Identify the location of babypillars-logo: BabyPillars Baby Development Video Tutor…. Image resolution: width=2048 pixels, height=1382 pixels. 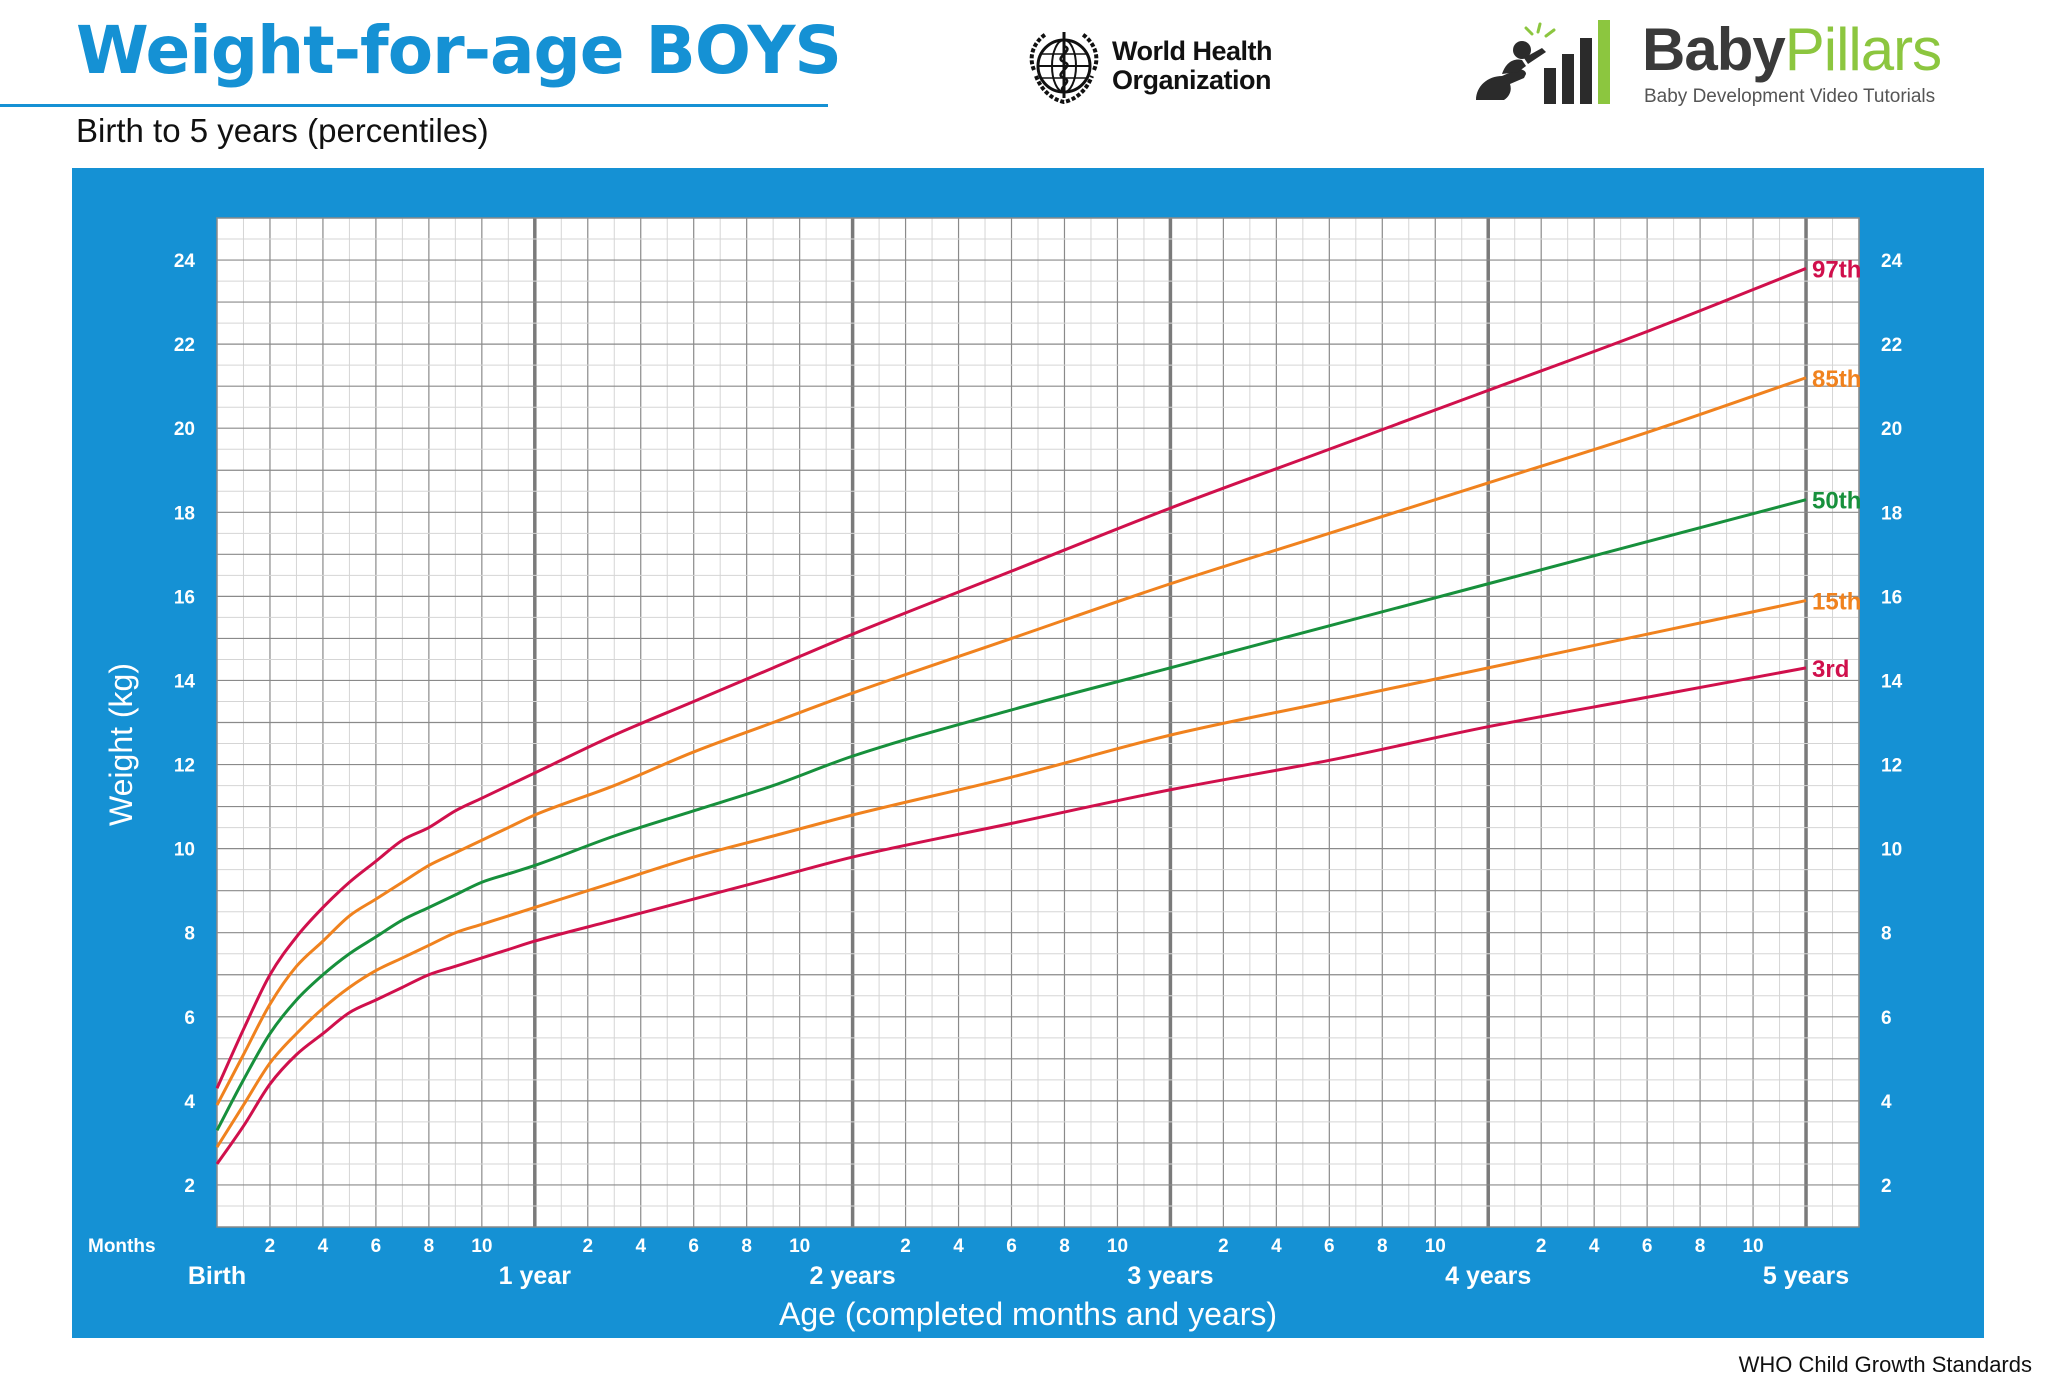
(1722, 60).